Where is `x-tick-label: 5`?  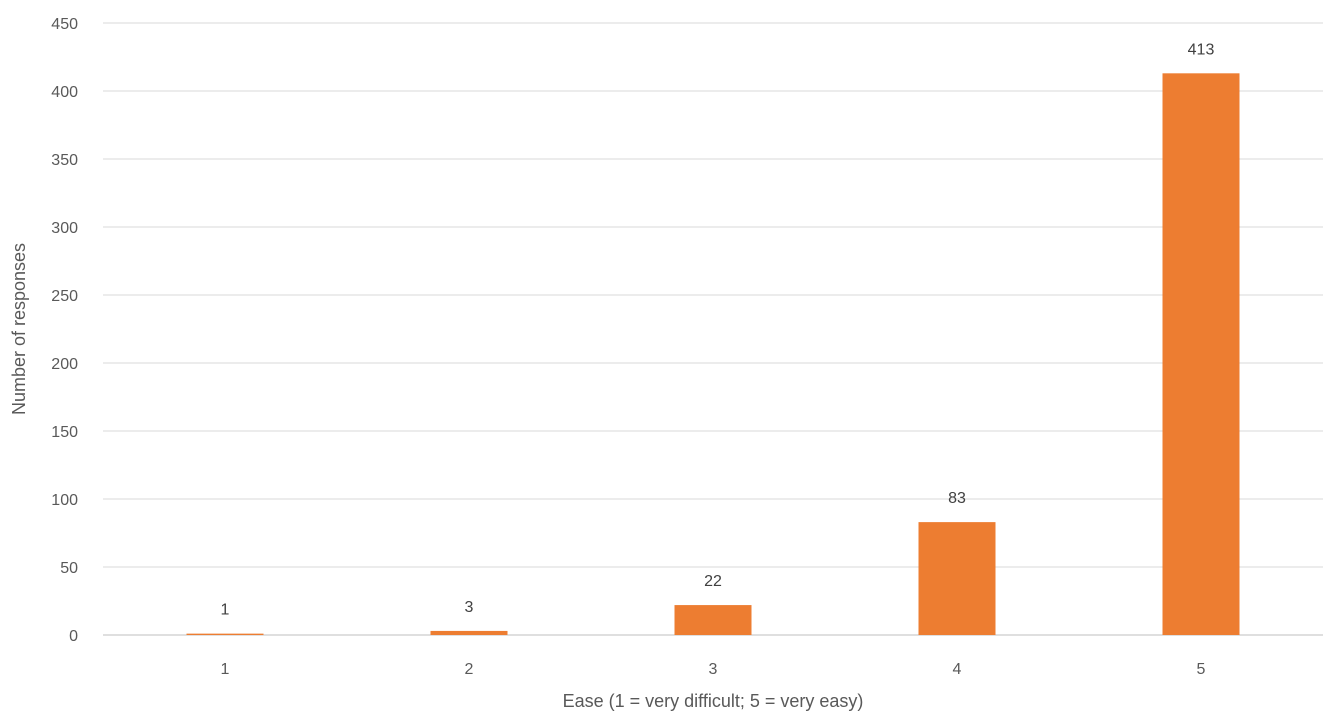
x-tick-label: 5 is located at coordinates (1201, 669).